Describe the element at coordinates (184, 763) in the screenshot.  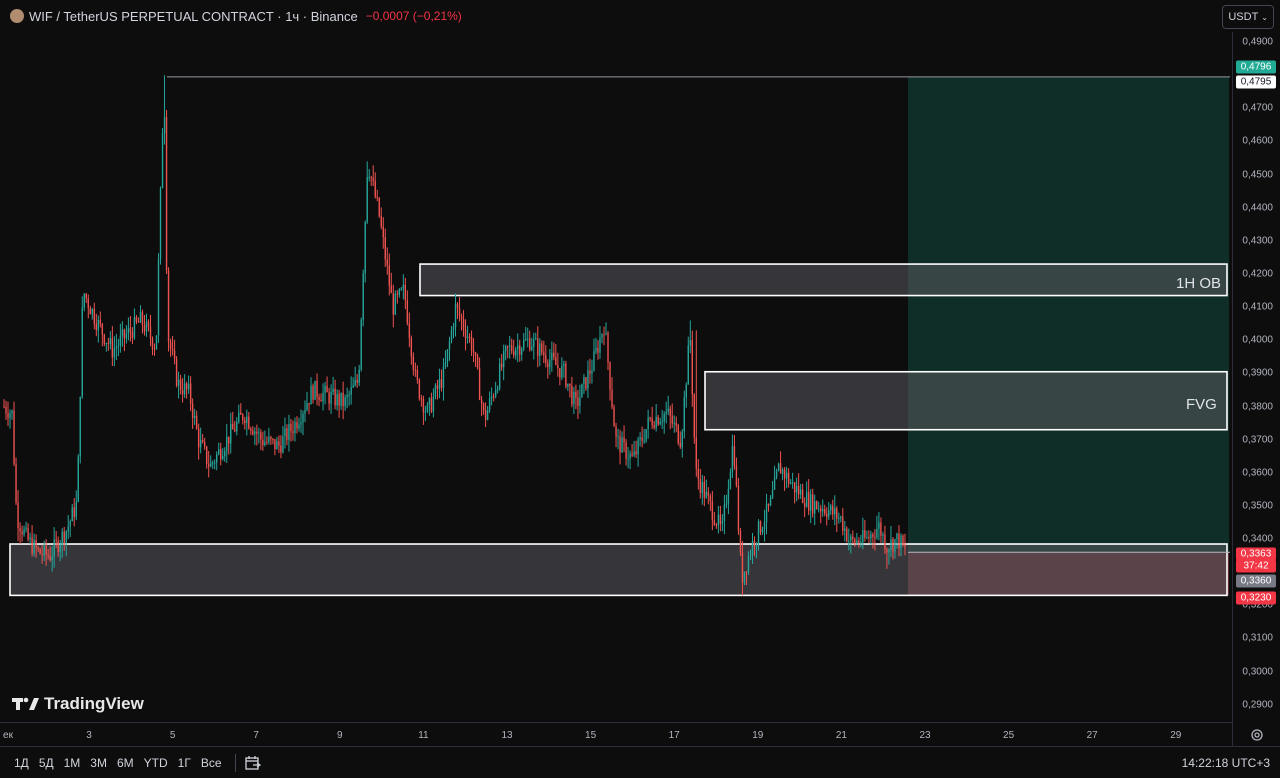
I see `timeframe-button: 1Г` at that location.